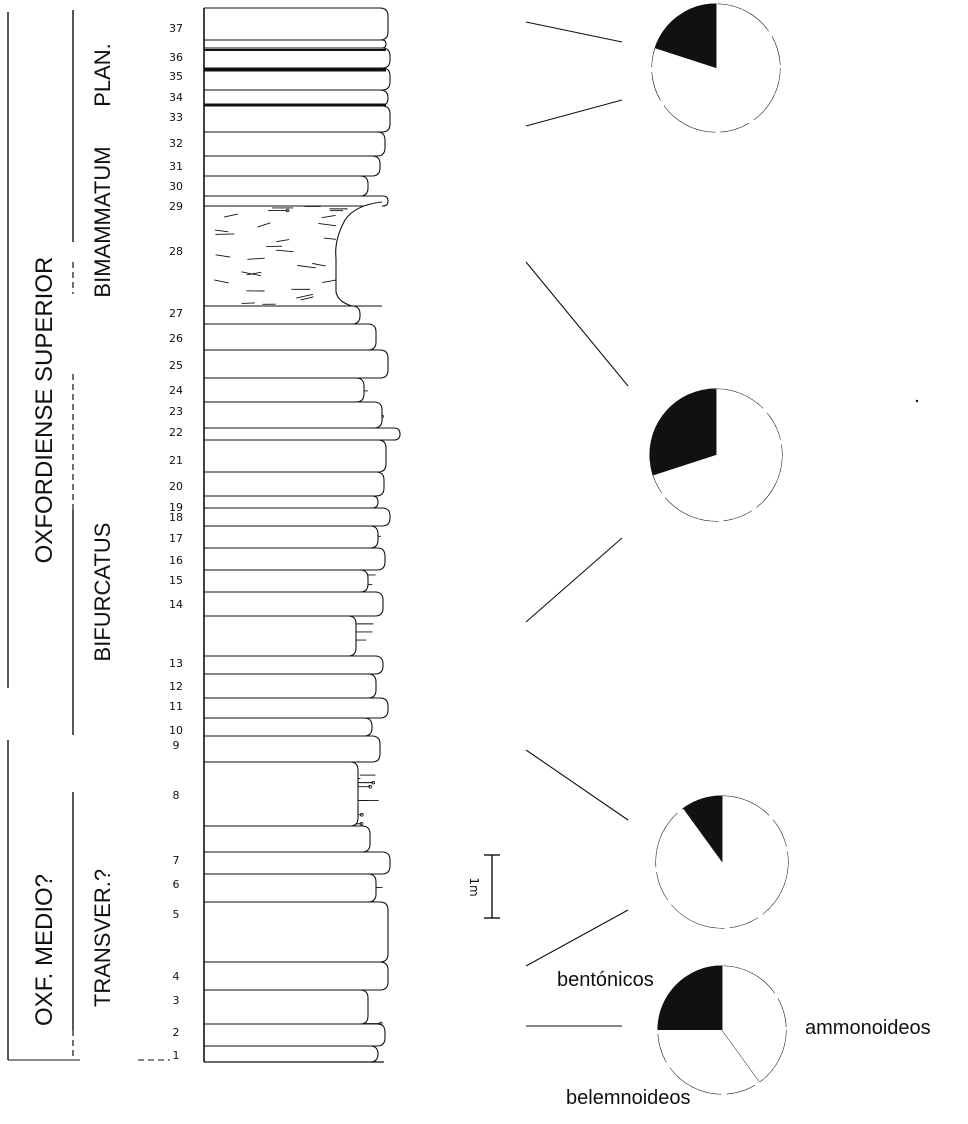  What do you see at coordinates (176, 313) in the screenshot?
I see `bed-number-27: 27` at bounding box center [176, 313].